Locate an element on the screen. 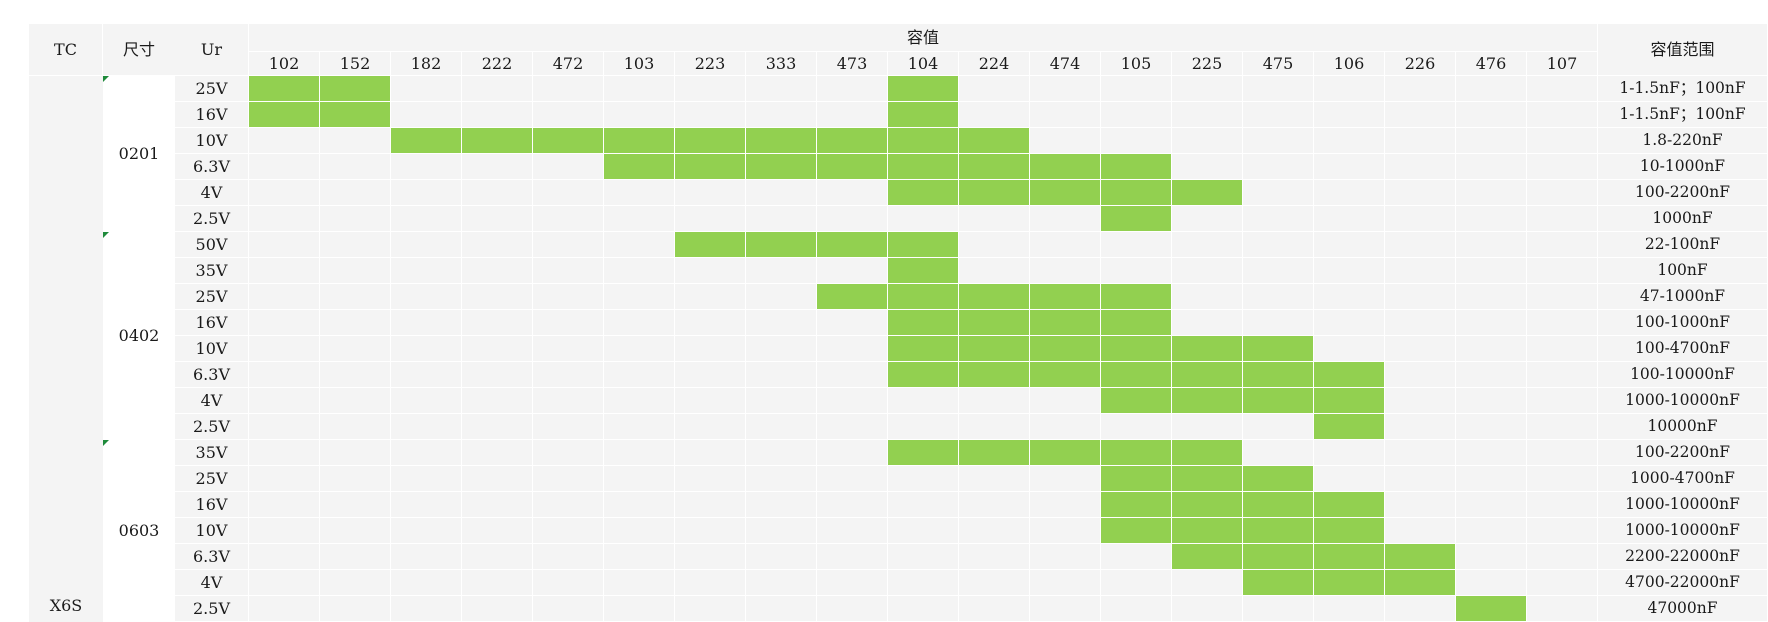 This screenshot has width=1768, height=622. comment-marker is located at coordinates (106, 79).